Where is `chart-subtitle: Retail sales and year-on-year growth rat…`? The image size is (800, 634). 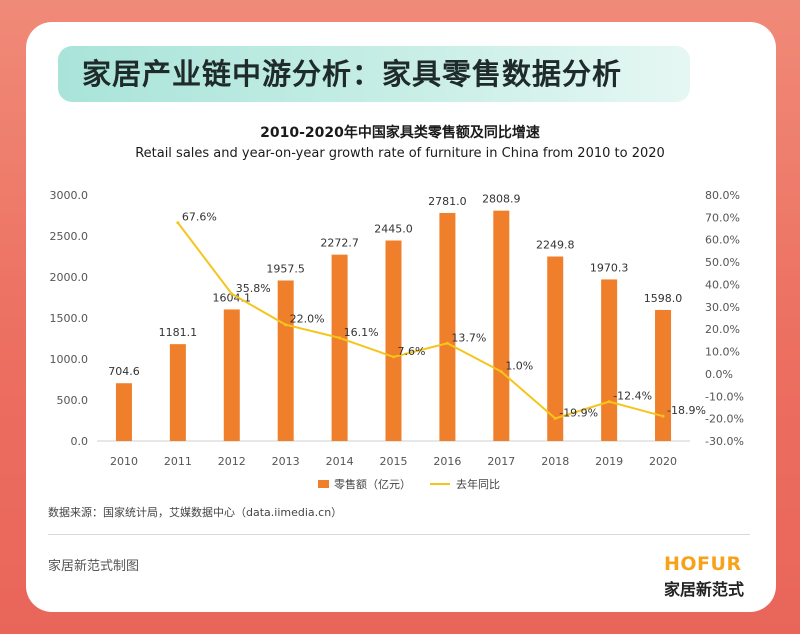 chart-subtitle: Retail sales and year-on-year growth rat… is located at coordinates (400, 153).